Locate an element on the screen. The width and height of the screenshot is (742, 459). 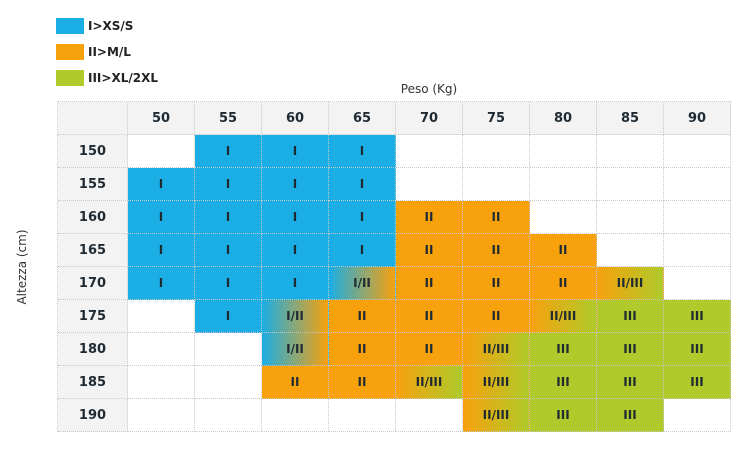
row-header-height-185: 185 is located at coordinates (93, 382).